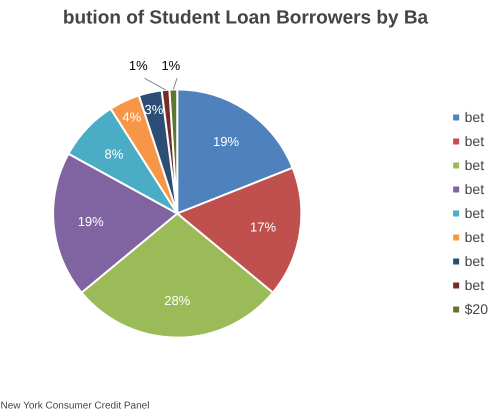 The height and width of the screenshot is (418, 501). Describe the element at coordinates (75, 406) in the screenshot. I see `text: New York Consumer Credit Panel` at that location.